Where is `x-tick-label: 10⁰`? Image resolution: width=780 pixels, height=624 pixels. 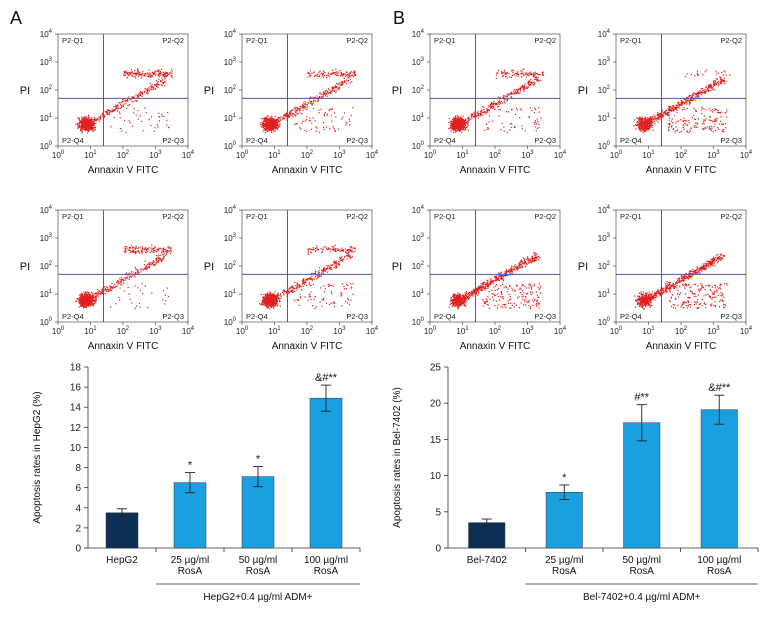
x-tick-label: 10⁰ is located at coordinates (616, 155).